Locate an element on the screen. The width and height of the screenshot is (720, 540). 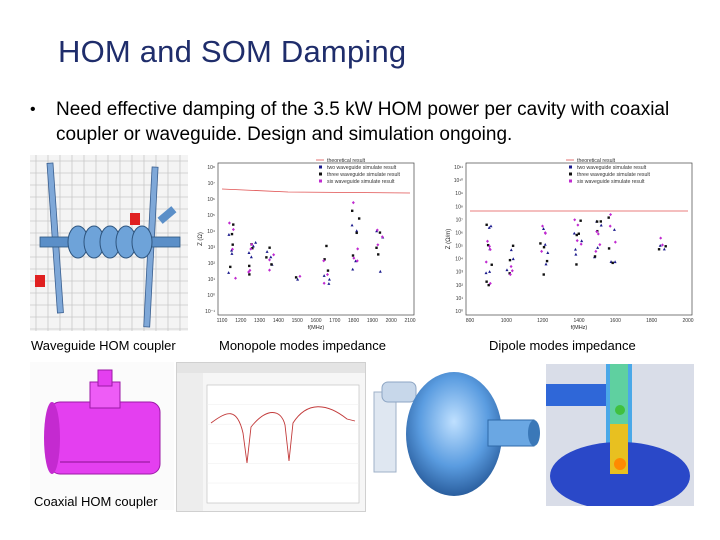
y-tick-label: 10⁻¹ is located at coordinates (210, 312).